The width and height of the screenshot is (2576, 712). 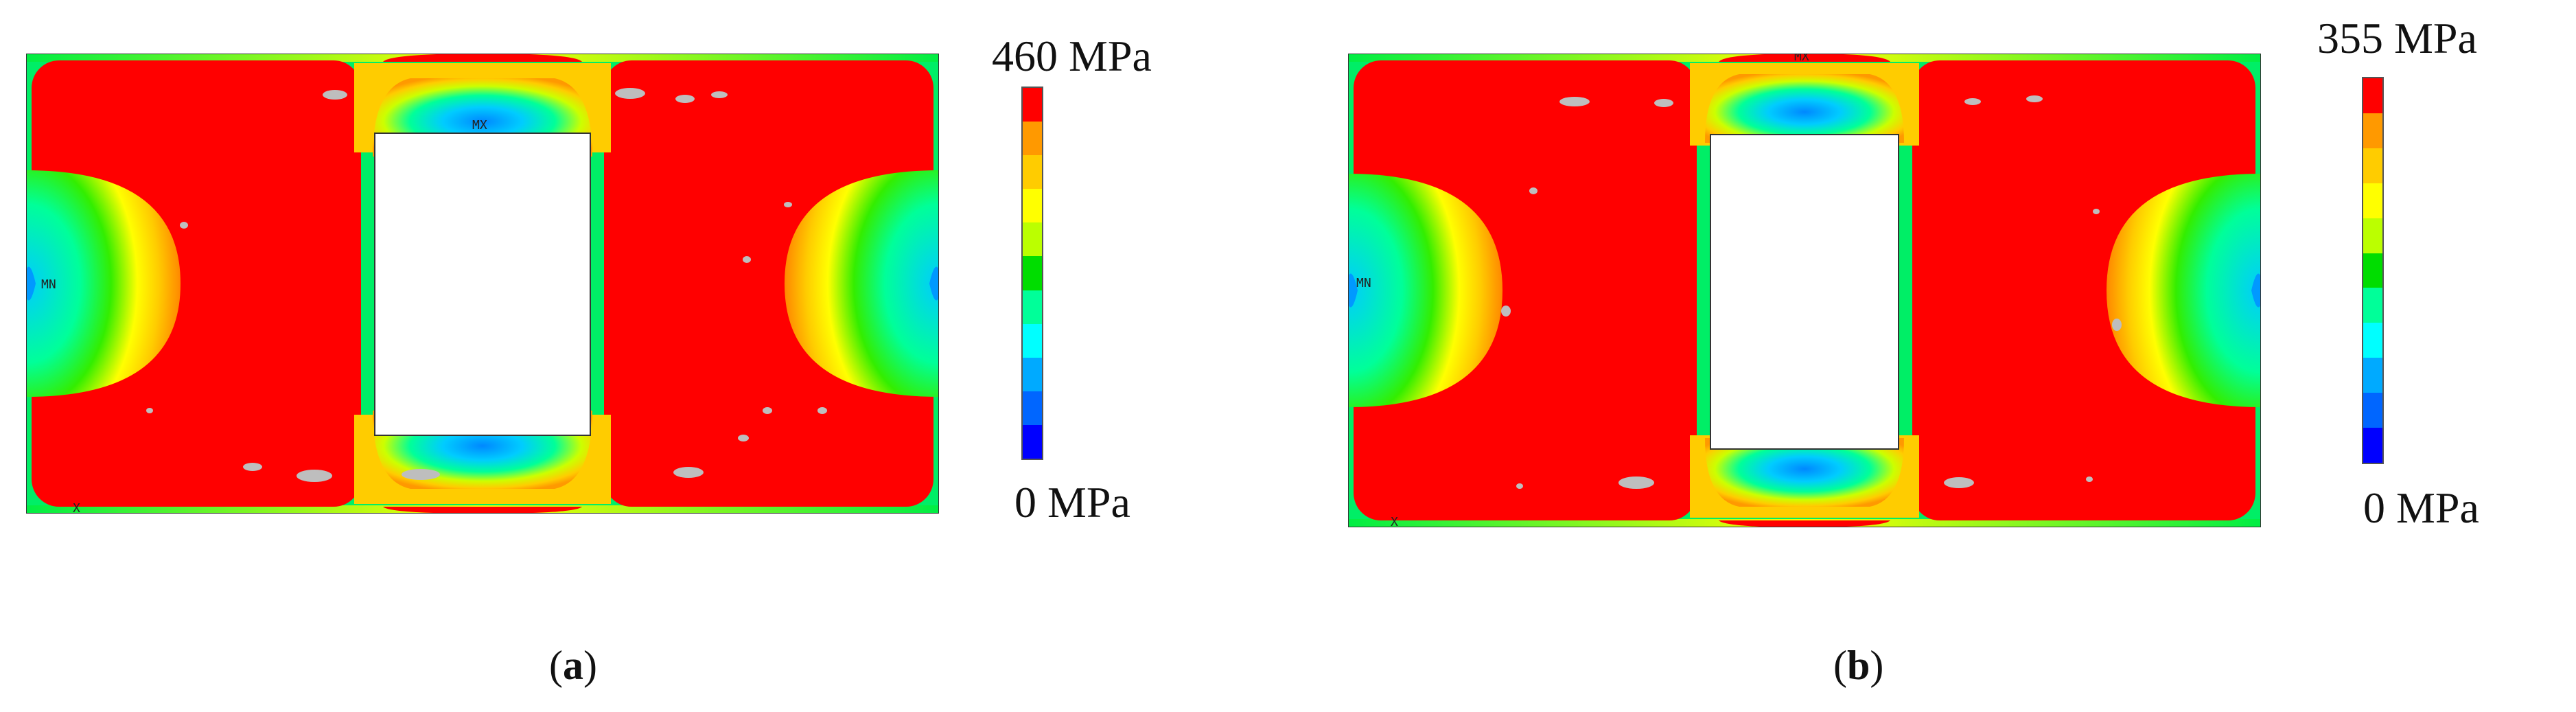 I want to click on legend-max-label: 460 MPa, so click(x=1072, y=56).